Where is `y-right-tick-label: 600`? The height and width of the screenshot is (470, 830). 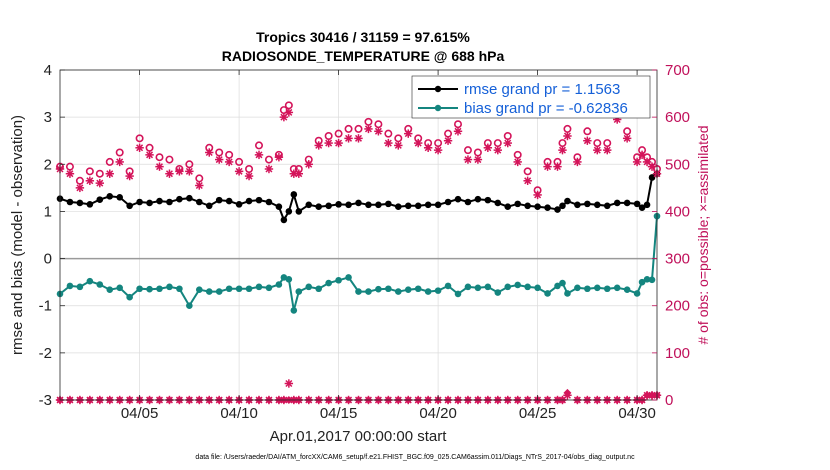
y-right-tick-label: 600 is located at coordinates (677, 117).